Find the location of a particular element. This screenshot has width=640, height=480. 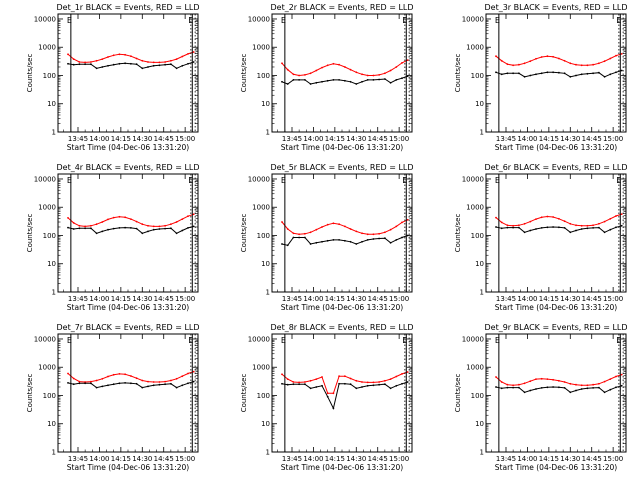

x-tick-label: 15:00 is located at coordinates (185, 459).